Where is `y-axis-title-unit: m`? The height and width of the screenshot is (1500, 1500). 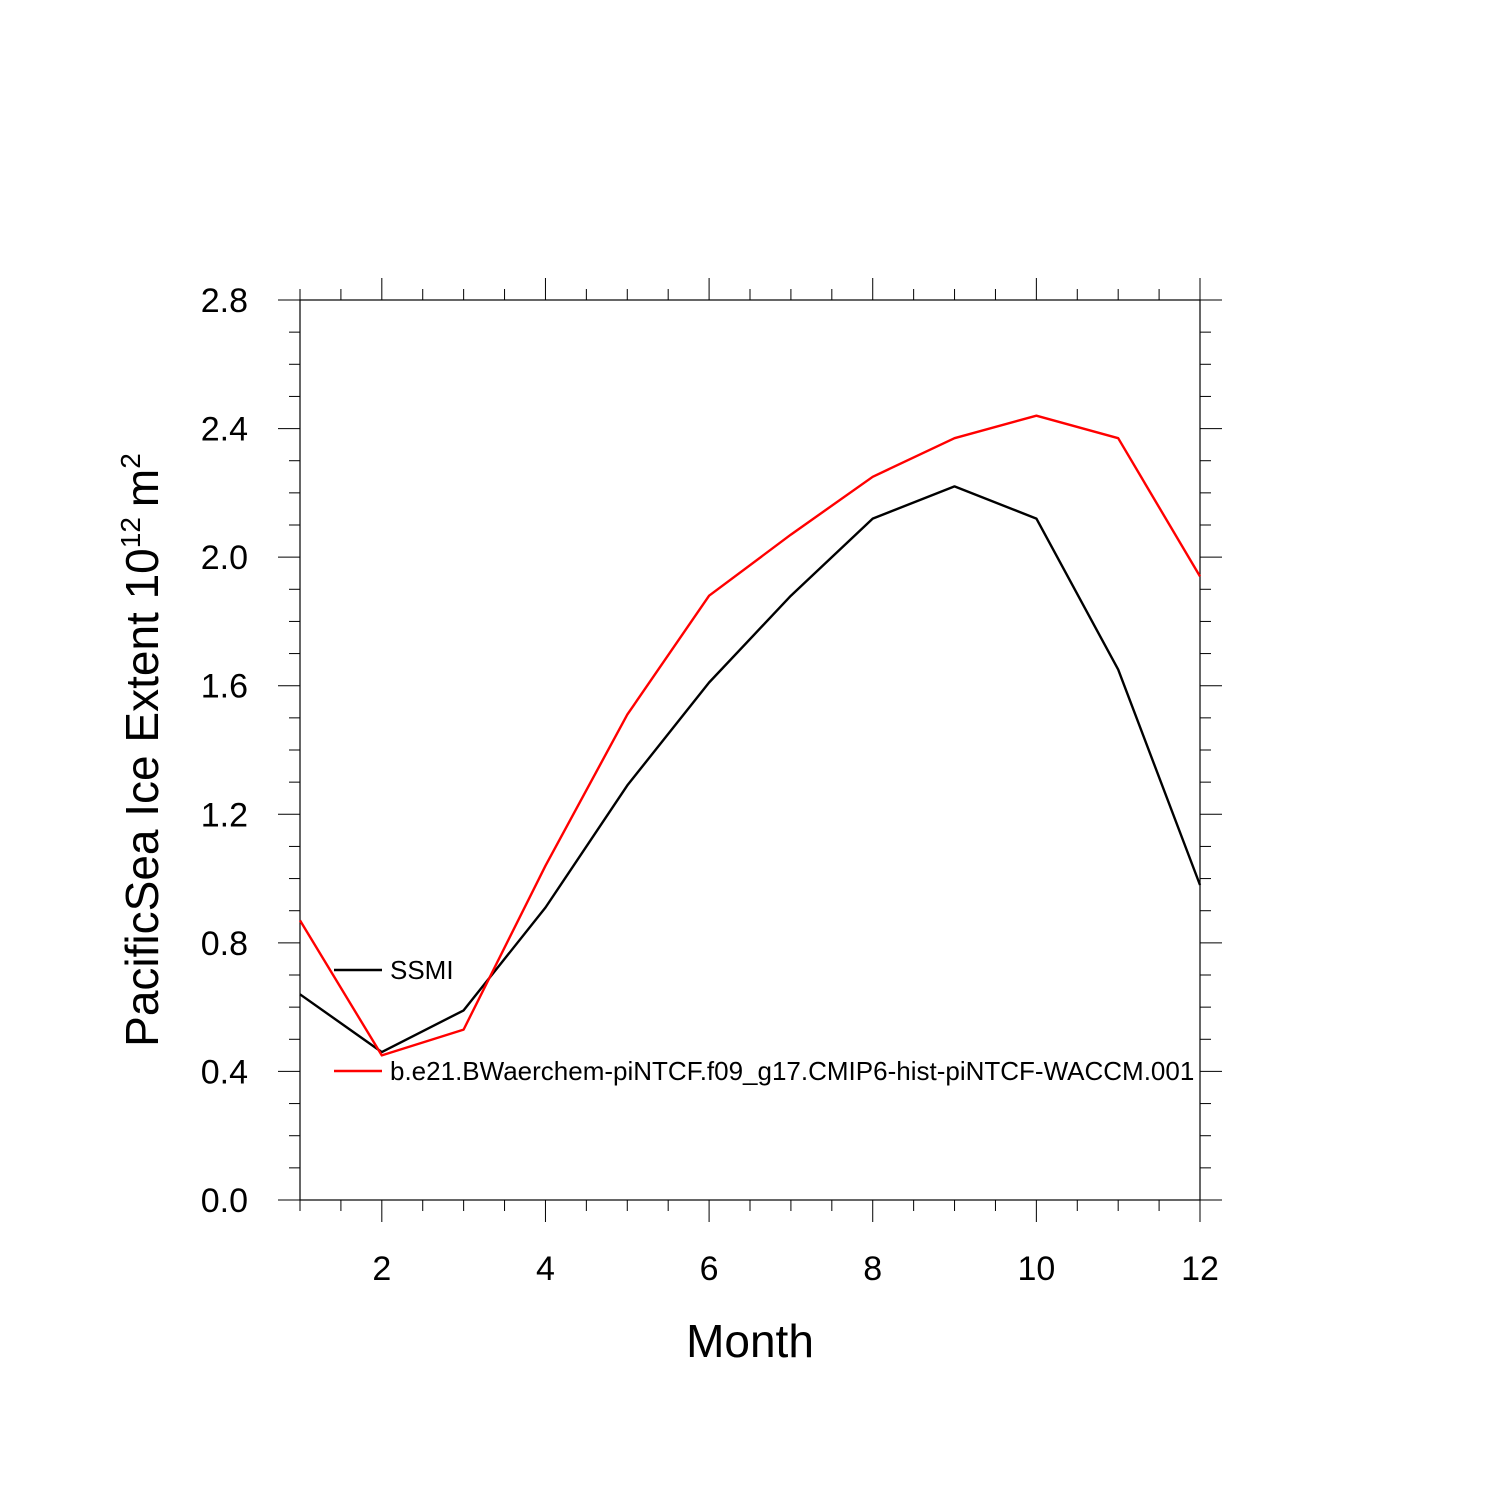 y-axis-title-unit: m is located at coordinates (142, 488).